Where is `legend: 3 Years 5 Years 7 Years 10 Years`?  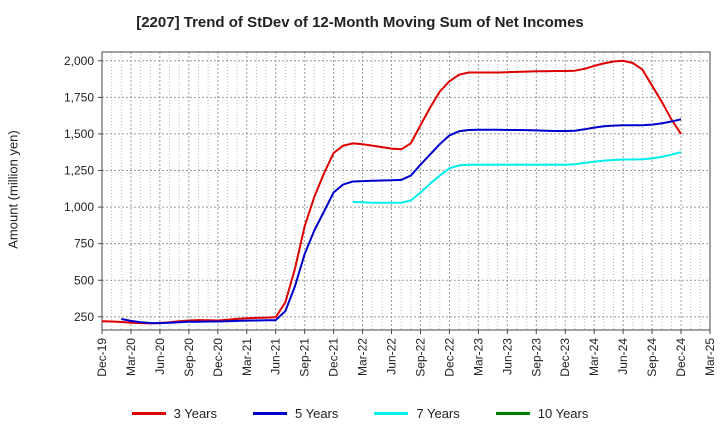
legend: 3 Years 5 Years 7 Years 10 Years is located at coordinates (360, 413).